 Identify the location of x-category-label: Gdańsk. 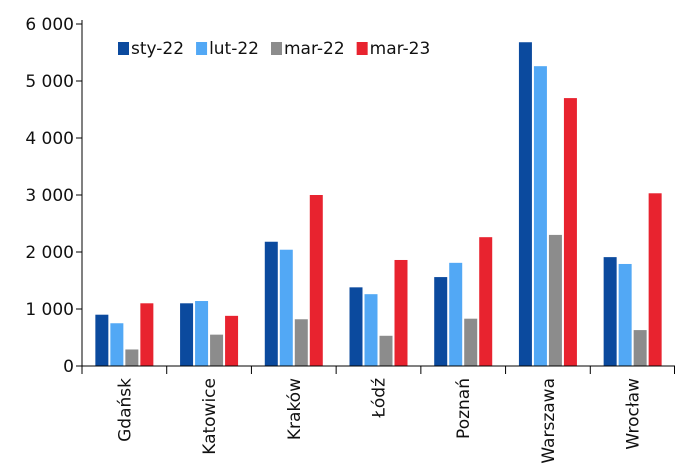
(125, 410).